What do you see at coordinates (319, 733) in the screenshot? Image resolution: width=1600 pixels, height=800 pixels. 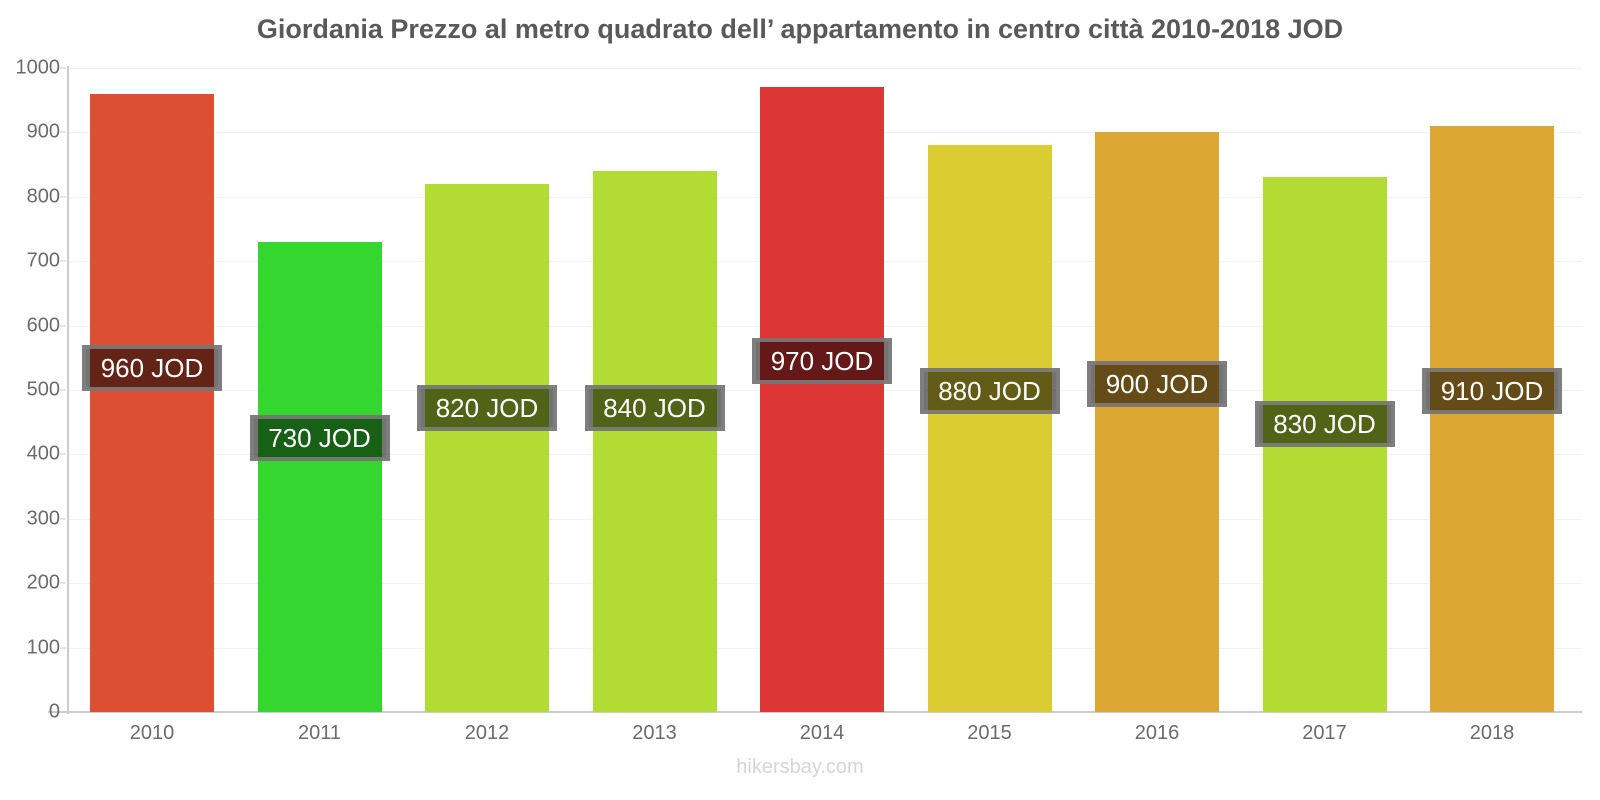 I see `x-axis-tick-label: 2011` at bounding box center [319, 733].